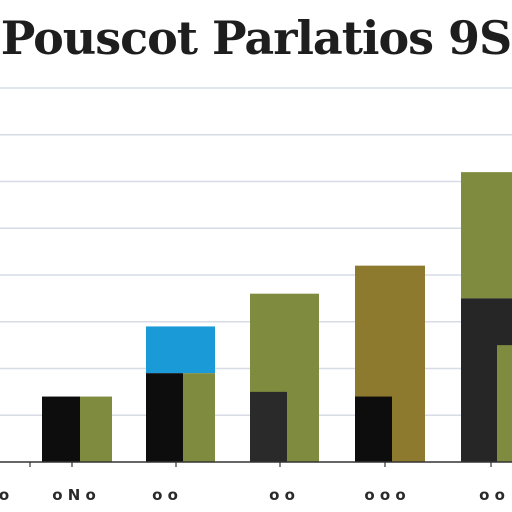 This screenshot has width=512, height=512. I want to click on x-tick-label: o N o, so click(74, 495).